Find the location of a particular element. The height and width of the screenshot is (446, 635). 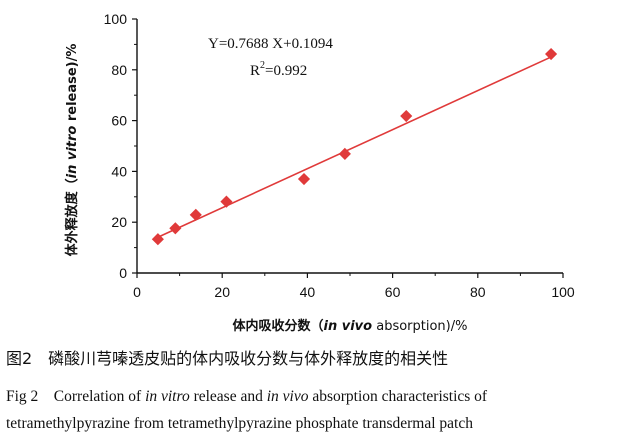

y-axis-label: 体外释放度（in vitro release)/% is located at coordinates (72, 150).